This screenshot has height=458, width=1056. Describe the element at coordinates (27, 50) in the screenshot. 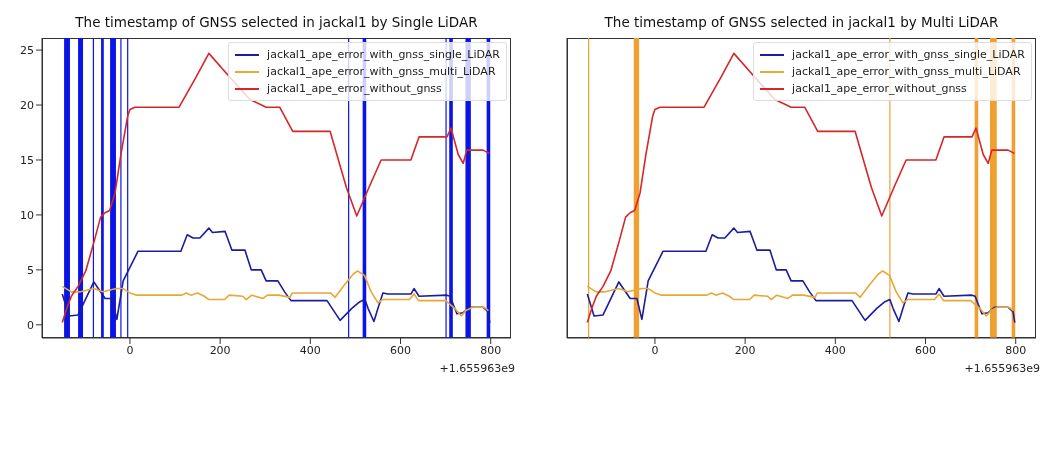

I see `y-tick-label: 25` at that location.